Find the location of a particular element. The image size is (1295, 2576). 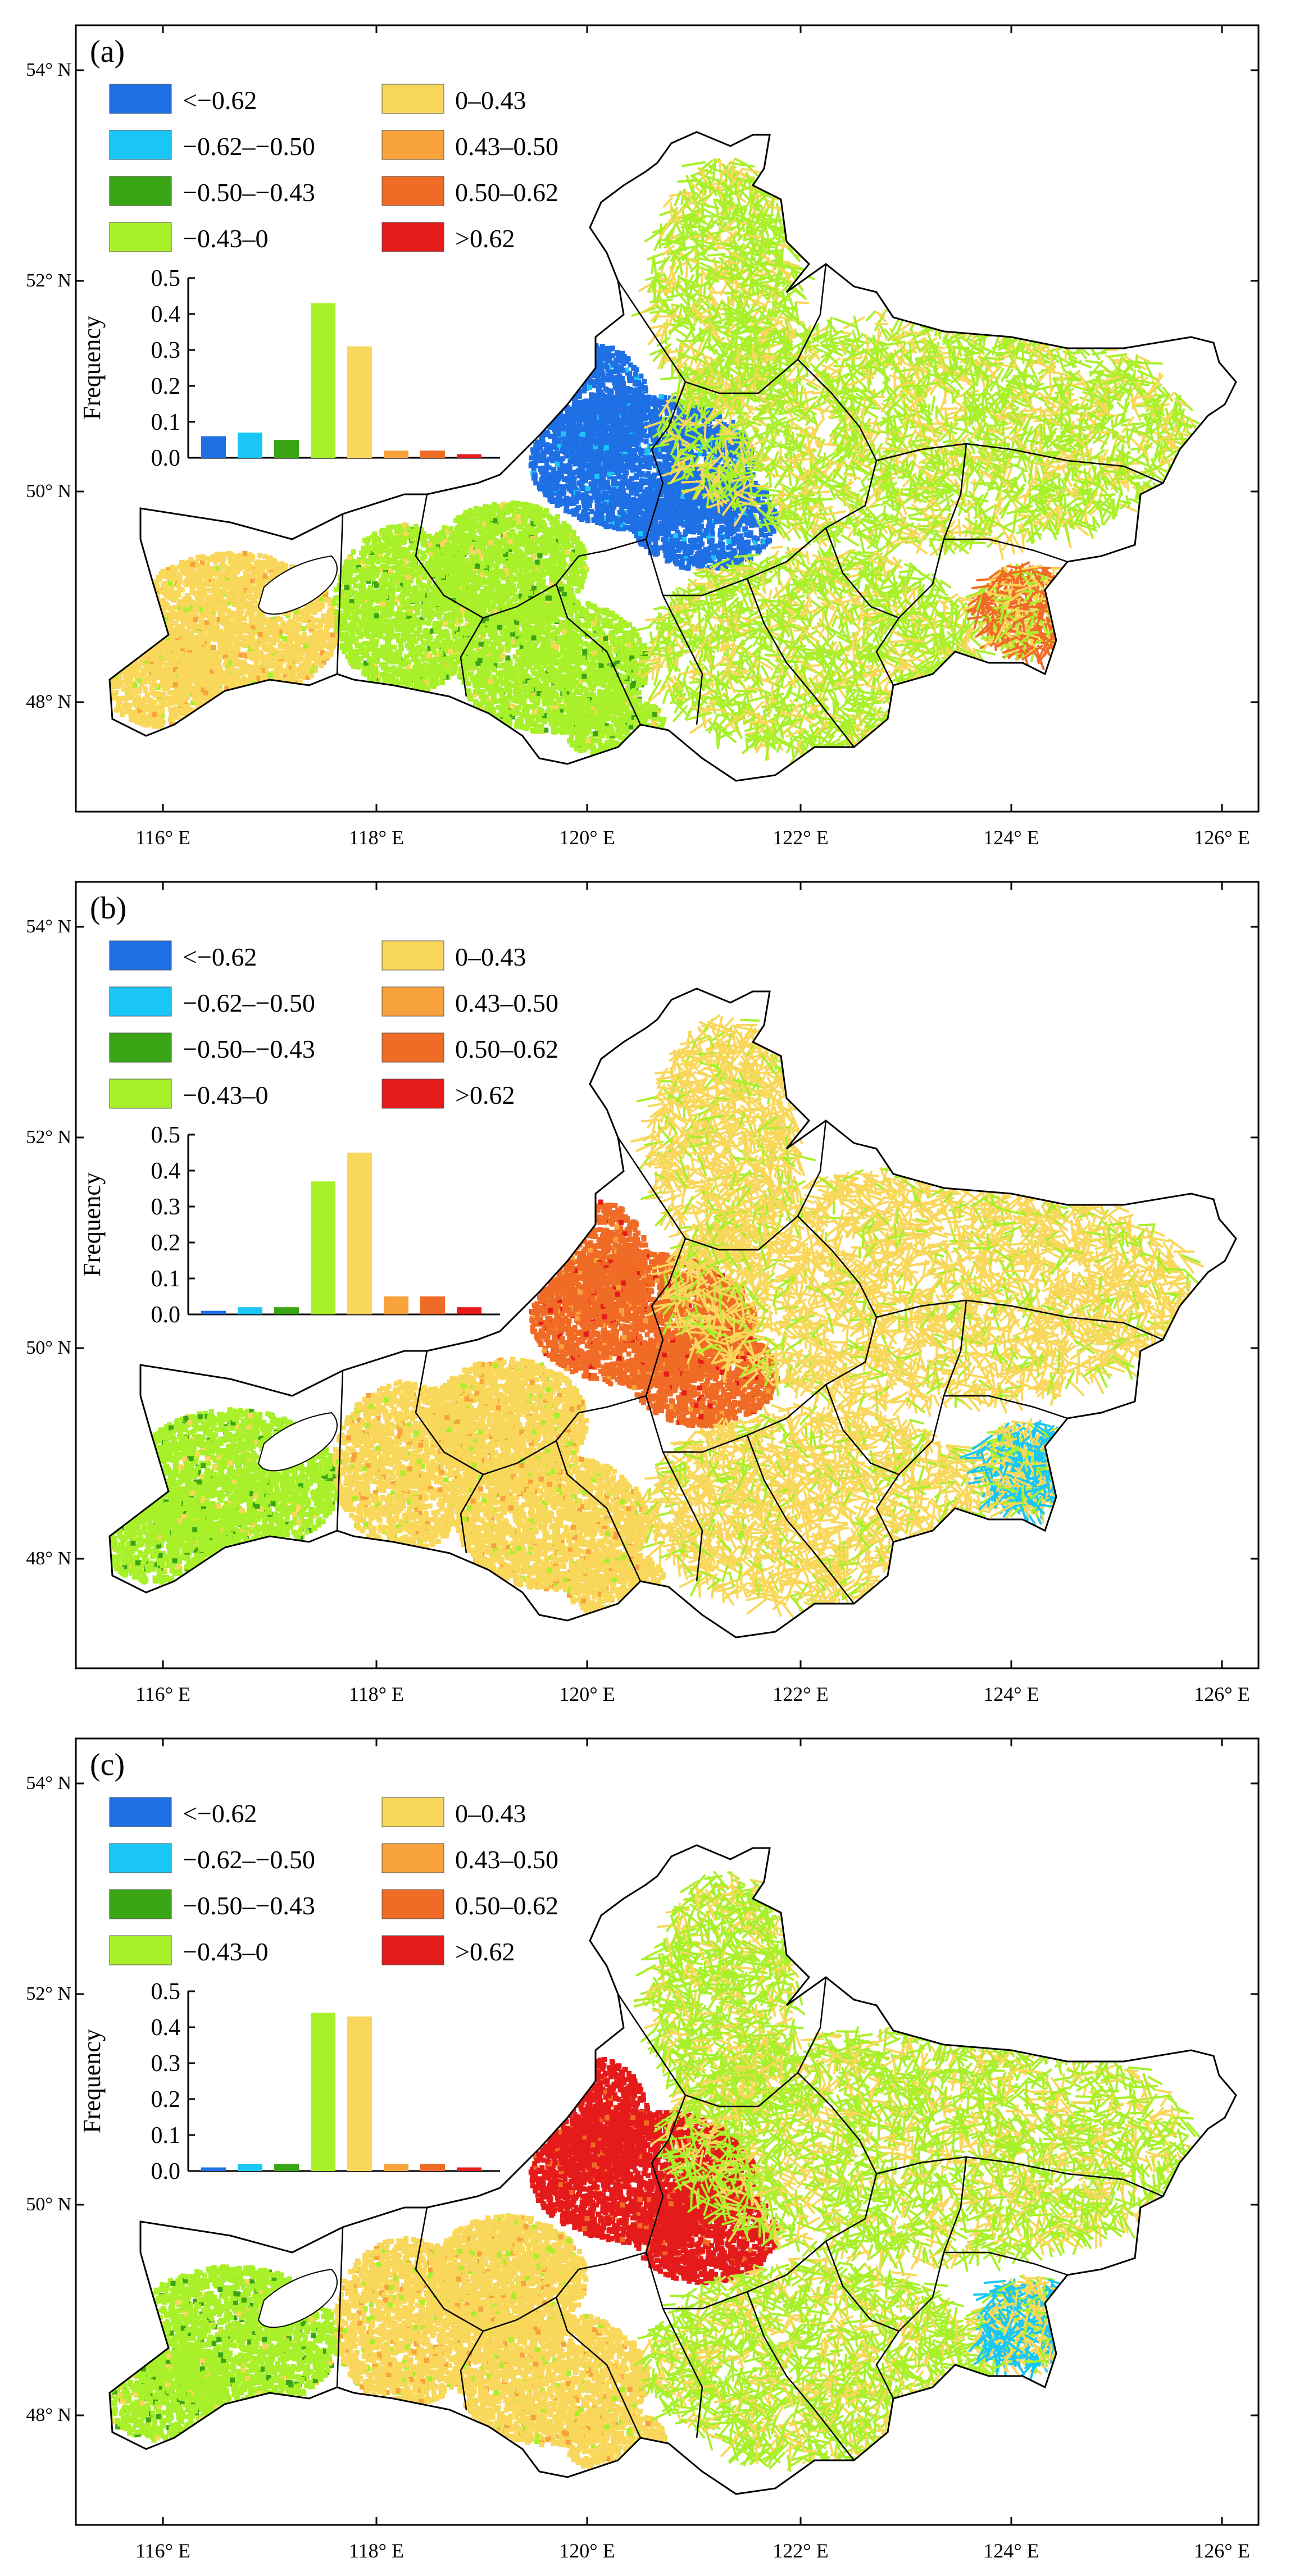

lon-label: 116° E is located at coordinates (162, 837).